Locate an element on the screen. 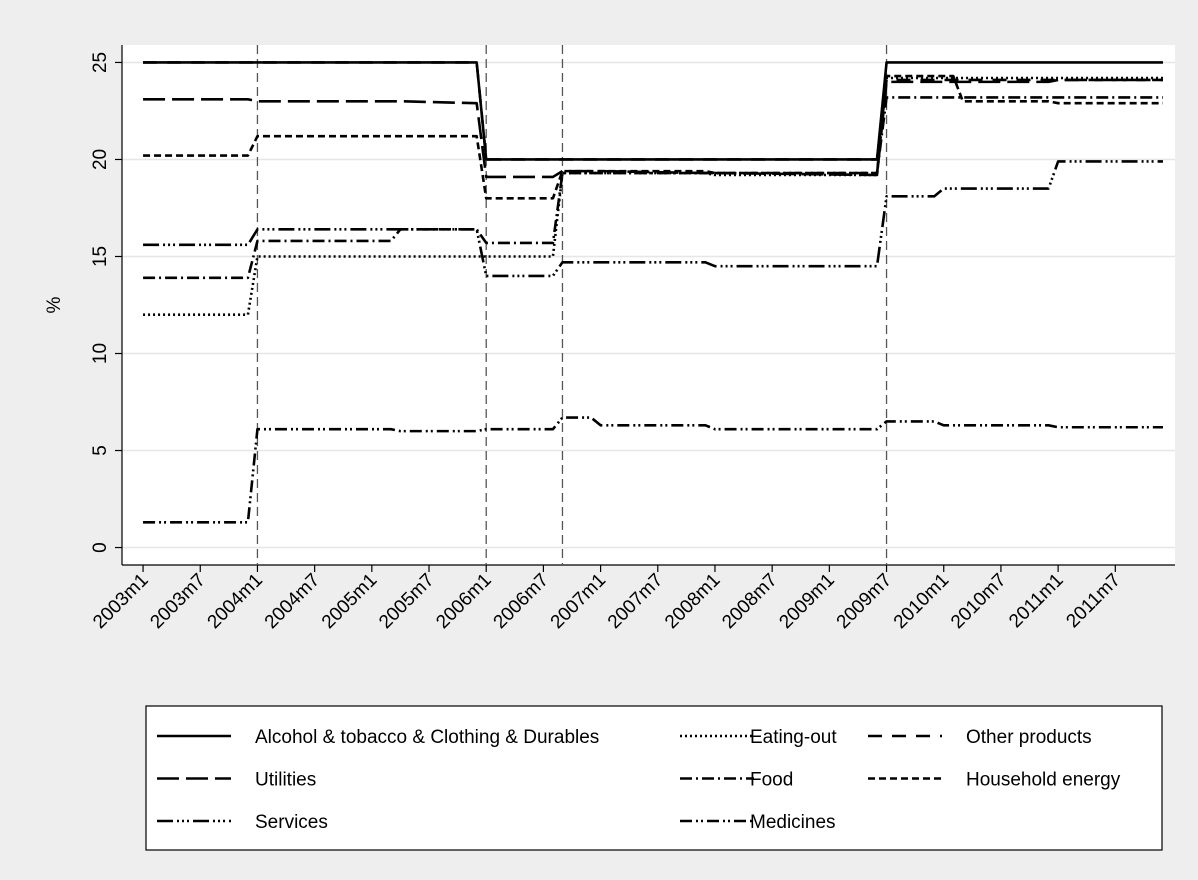 Image resolution: width=1198 pixels, height=880 pixels. legend-label: Alcohol & tobacco & Clothing & Durables is located at coordinates (427, 737).